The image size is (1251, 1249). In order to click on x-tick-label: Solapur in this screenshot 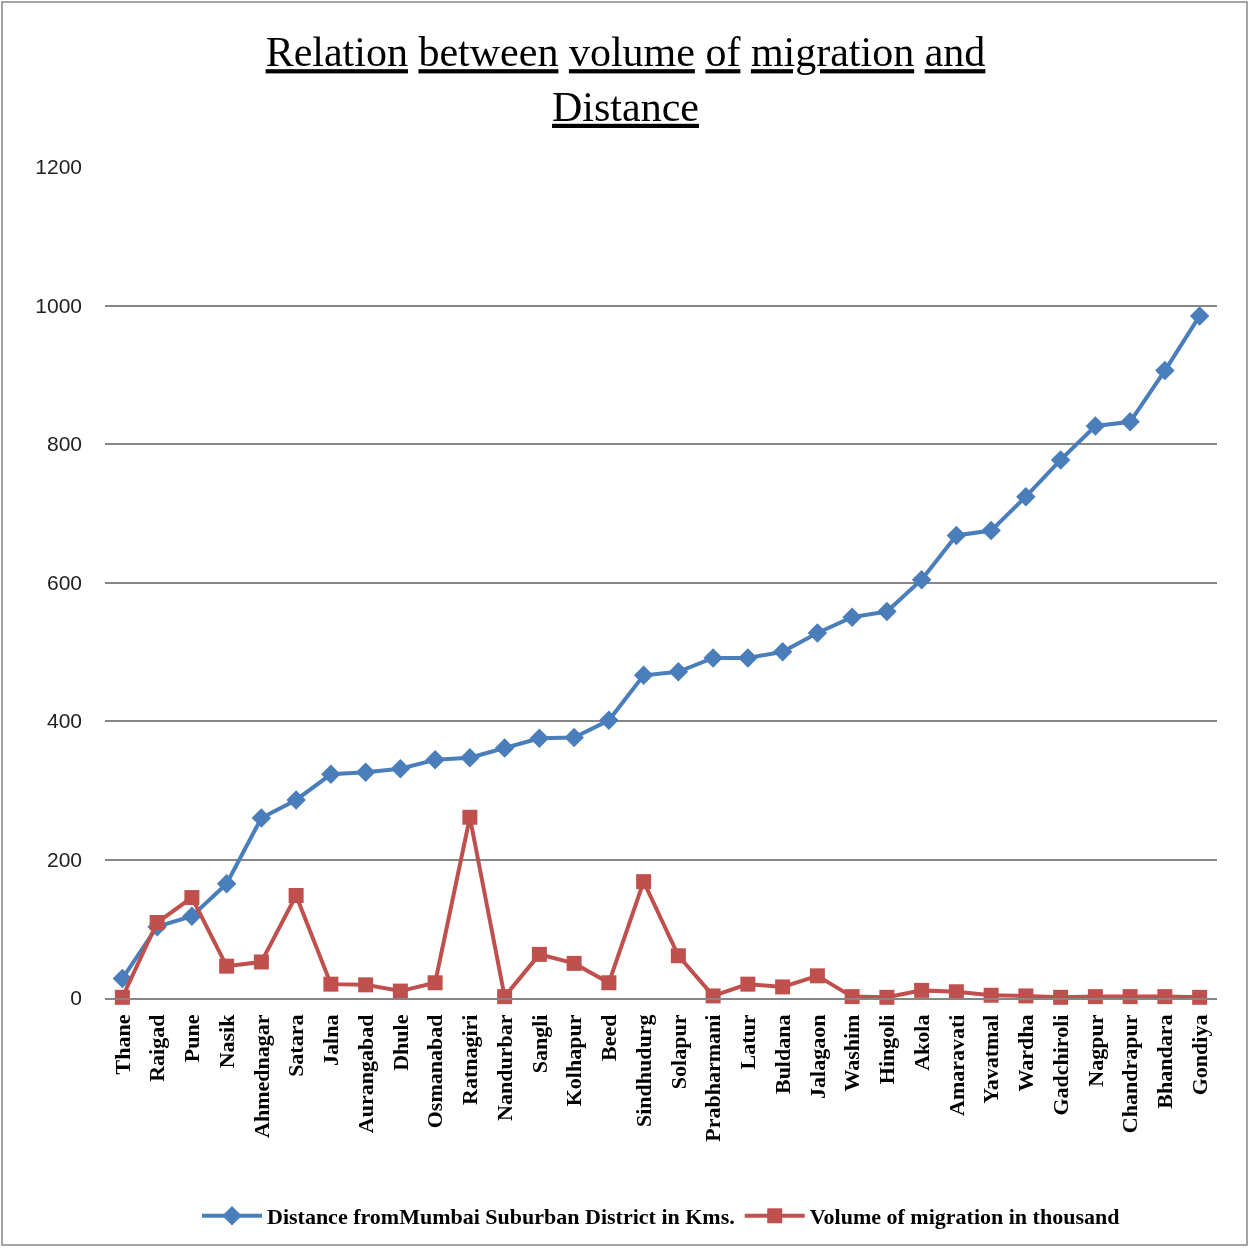, I will do `click(678, 1052)`.